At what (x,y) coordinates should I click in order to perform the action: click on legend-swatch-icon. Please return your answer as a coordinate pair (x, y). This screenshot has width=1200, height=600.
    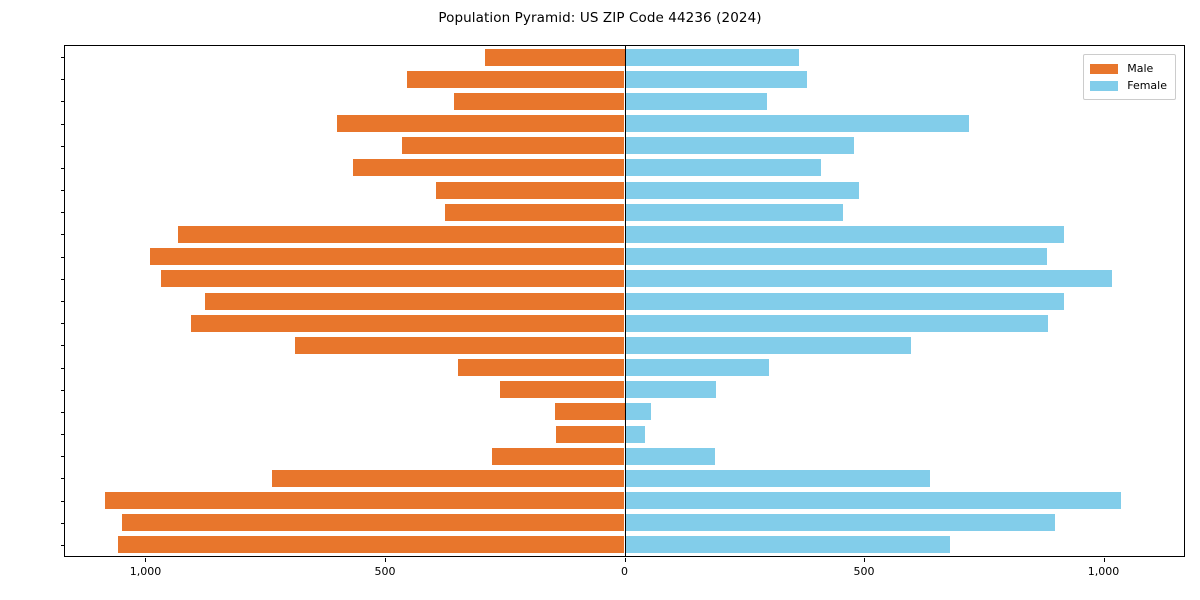
    Looking at the image, I should click on (1104, 68).